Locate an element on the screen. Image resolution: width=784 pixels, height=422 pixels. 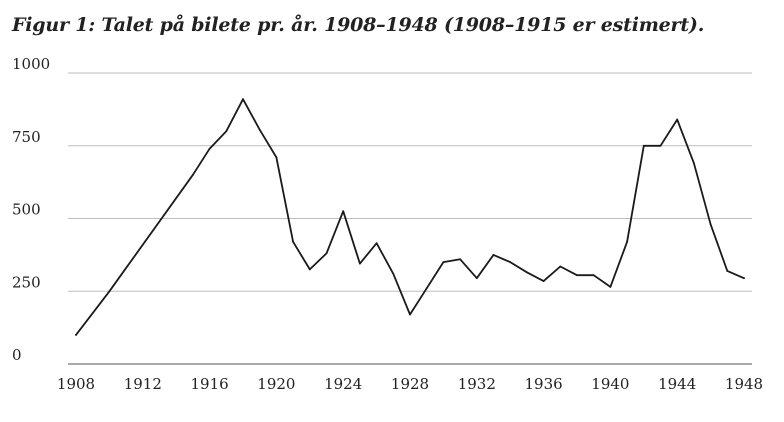
y-tick-label: 750 is located at coordinates (26, 137).